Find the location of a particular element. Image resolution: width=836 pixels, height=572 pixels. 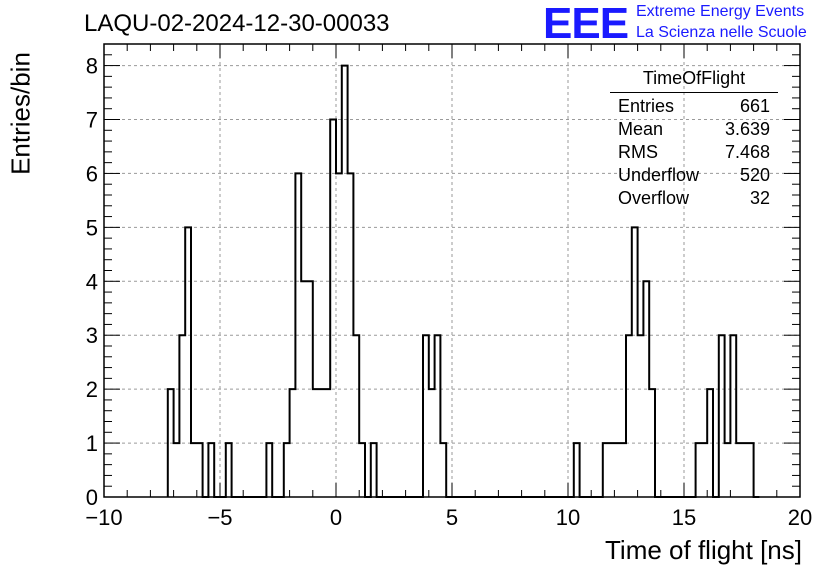

stats-row-mean: Mean 3.639 is located at coordinates (694, 129).